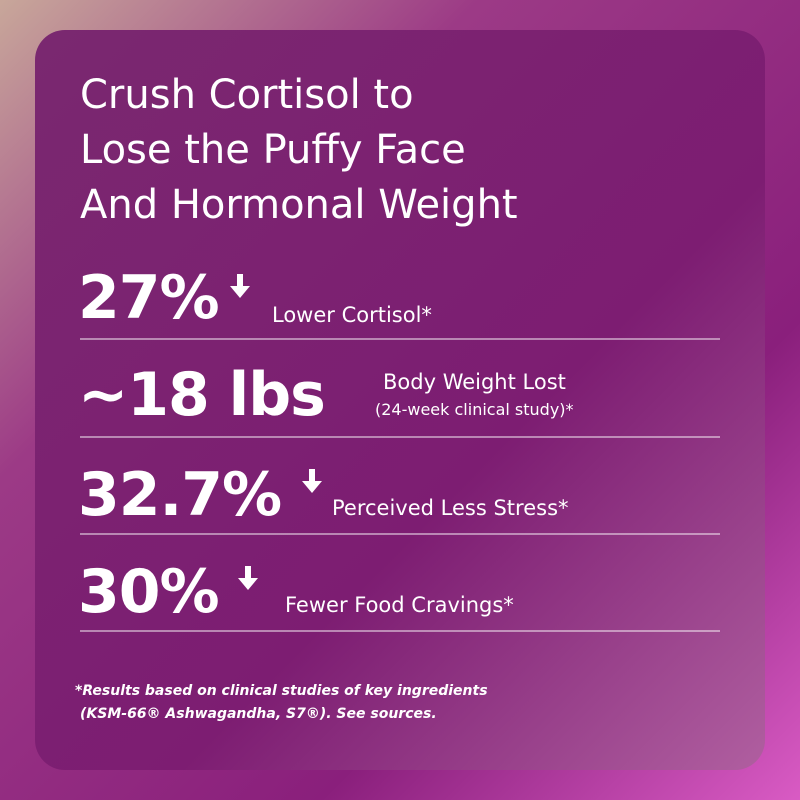  I want to click on stat-label: Fewer Food Cravings*, so click(399, 605).